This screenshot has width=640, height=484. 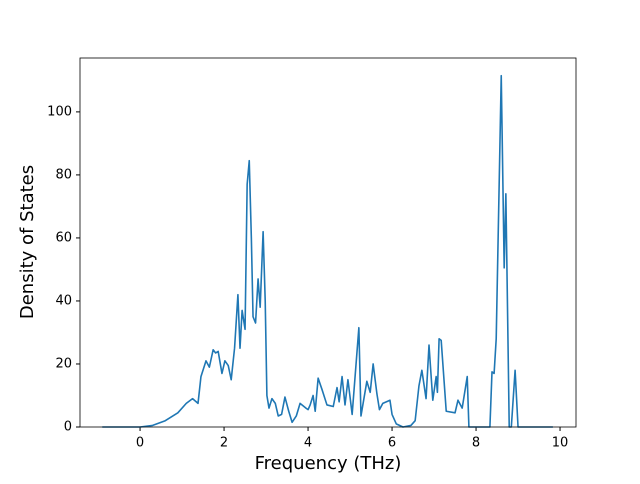 What do you see at coordinates (63, 174) in the screenshot?
I see `y-tick-label: 80` at bounding box center [63, 174].